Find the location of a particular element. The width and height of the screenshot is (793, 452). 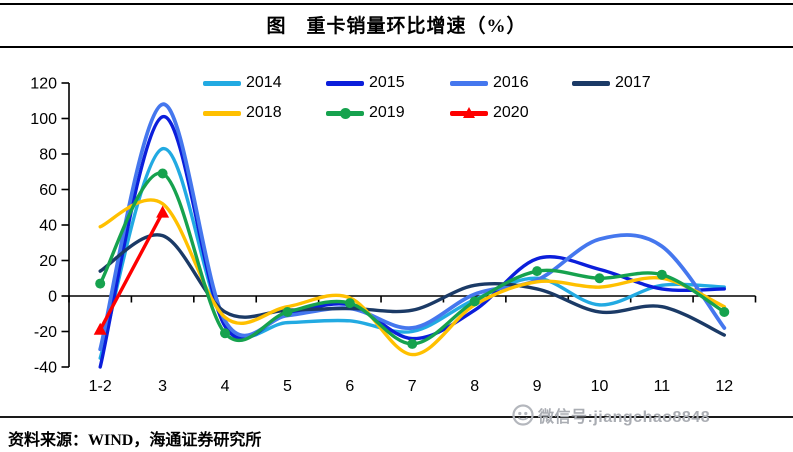

legend-label-2020: 2020 is located at coordinates (511, 112).